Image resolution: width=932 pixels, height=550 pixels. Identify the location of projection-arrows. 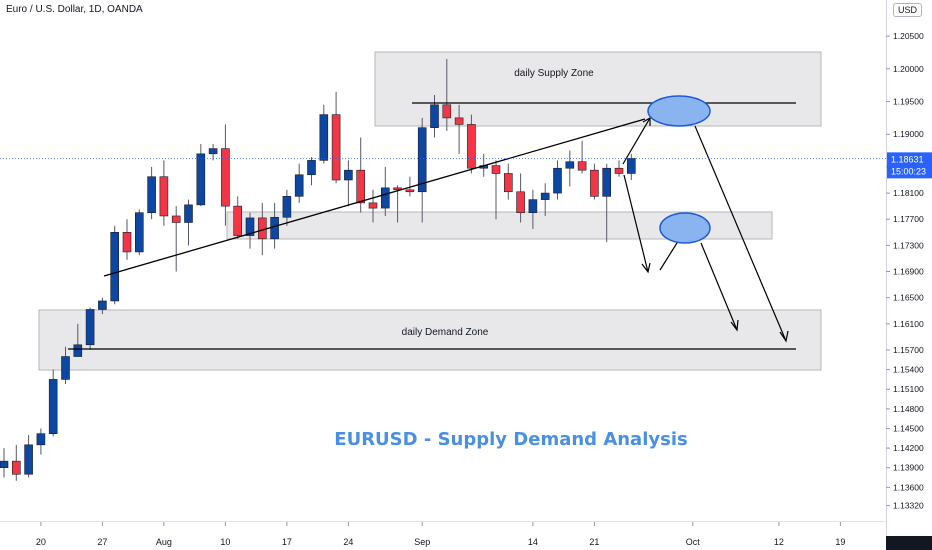
(705, 229).